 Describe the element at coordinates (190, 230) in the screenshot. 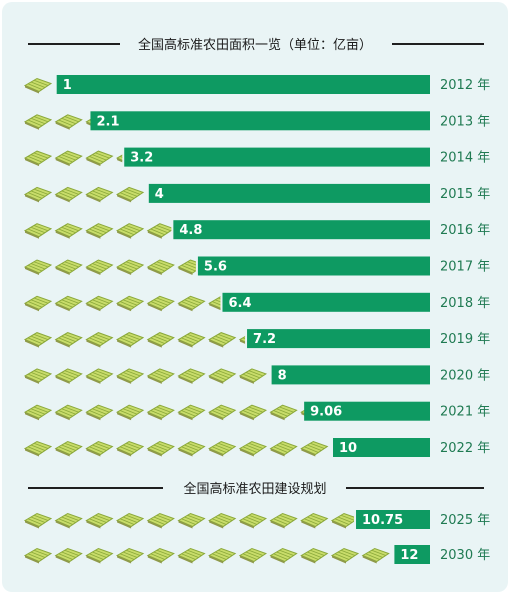

I see `bar-value-label: 4.8` at that location.